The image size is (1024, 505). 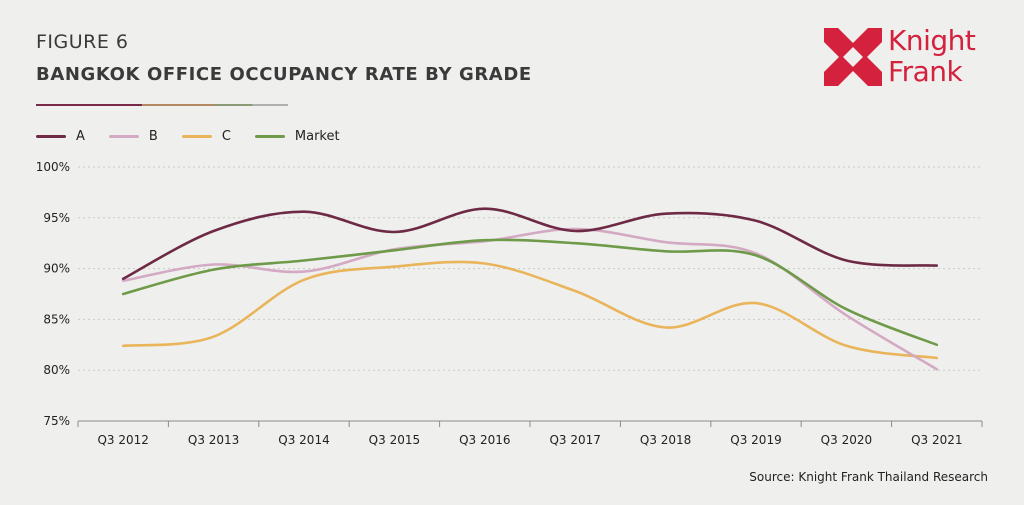 I want to click on legend-item-b: B, so click(x=133, y=136).